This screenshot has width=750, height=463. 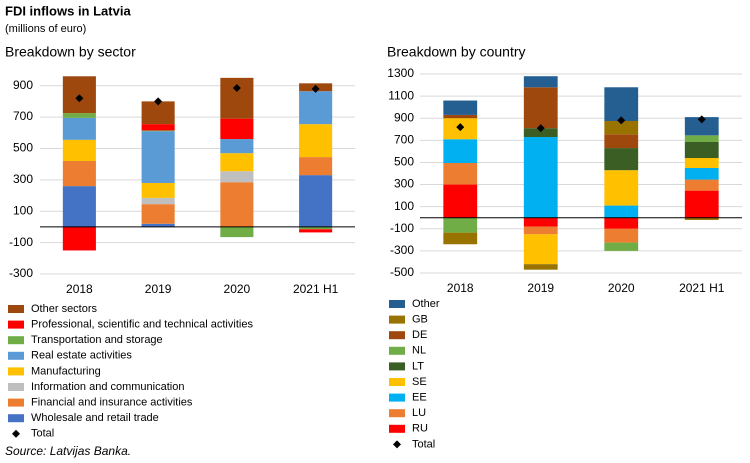 What do you see at coordinates (456, 52) in the screenshot?
I see `chart-title: Breakdown by country` at bounding box center [456, 52].